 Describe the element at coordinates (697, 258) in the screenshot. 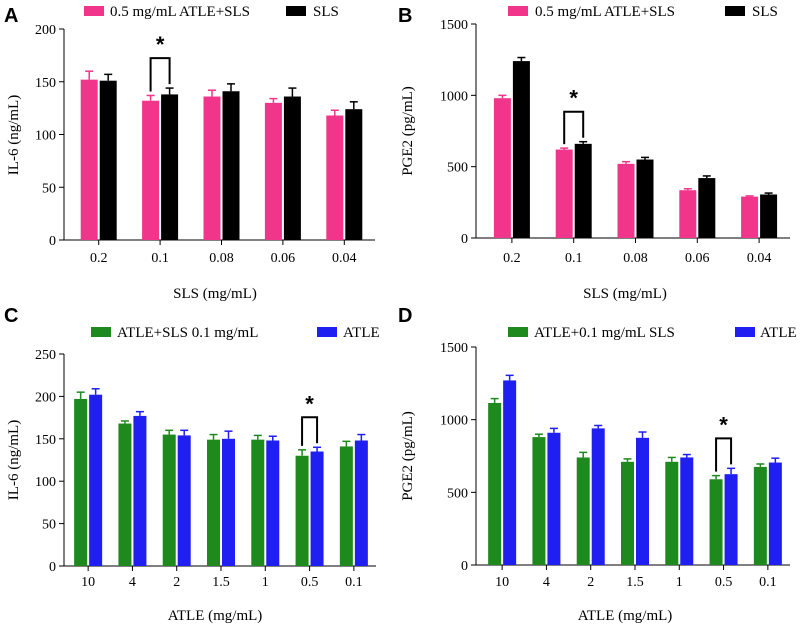

I see `x-tick-label: 0.06` at that location.